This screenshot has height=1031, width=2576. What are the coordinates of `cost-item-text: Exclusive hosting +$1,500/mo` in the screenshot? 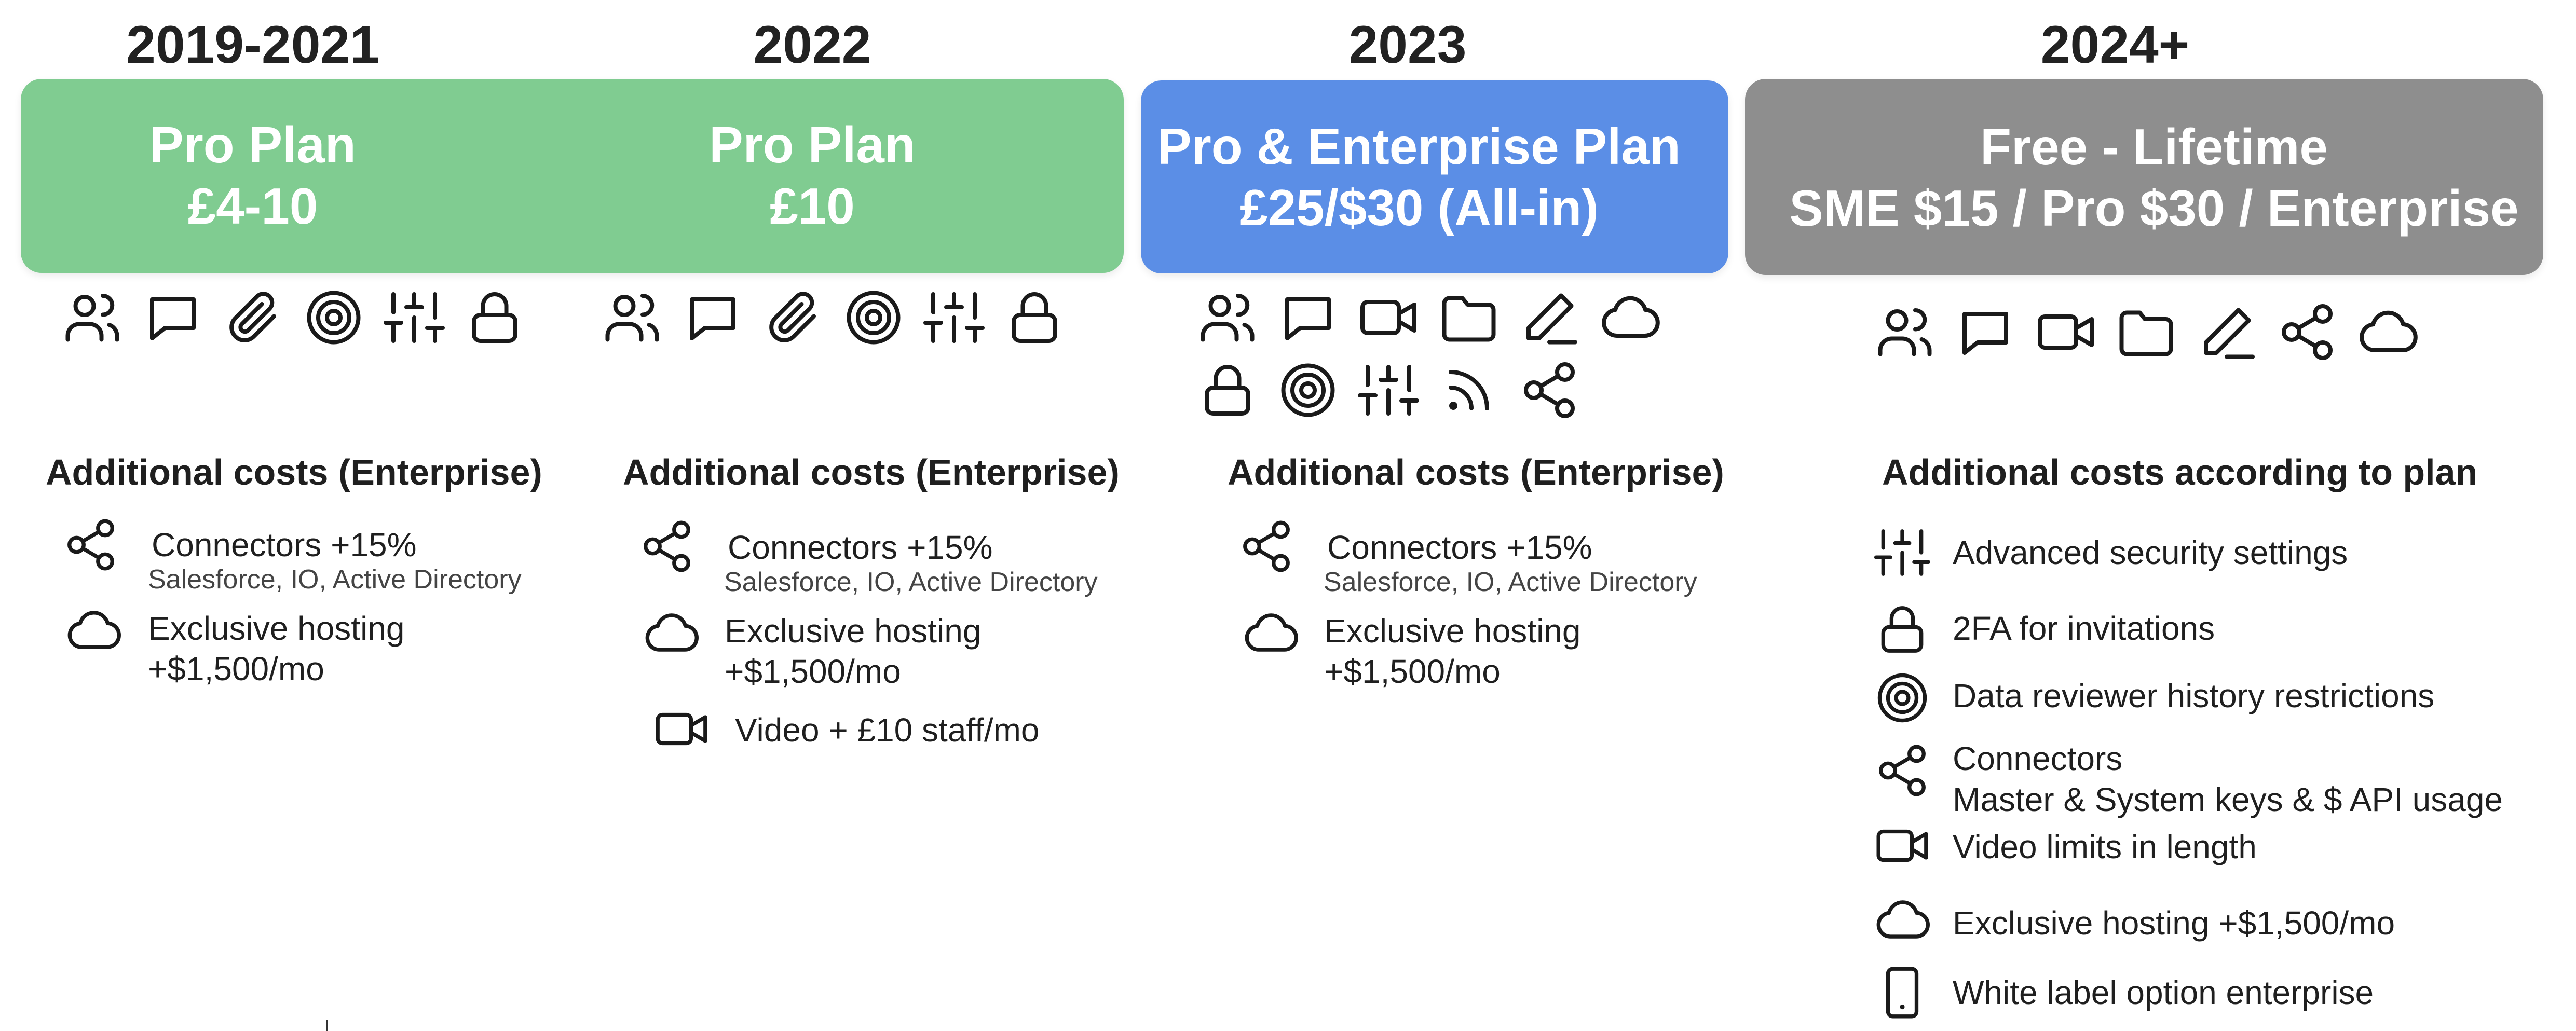 It's located at (2174, 923).